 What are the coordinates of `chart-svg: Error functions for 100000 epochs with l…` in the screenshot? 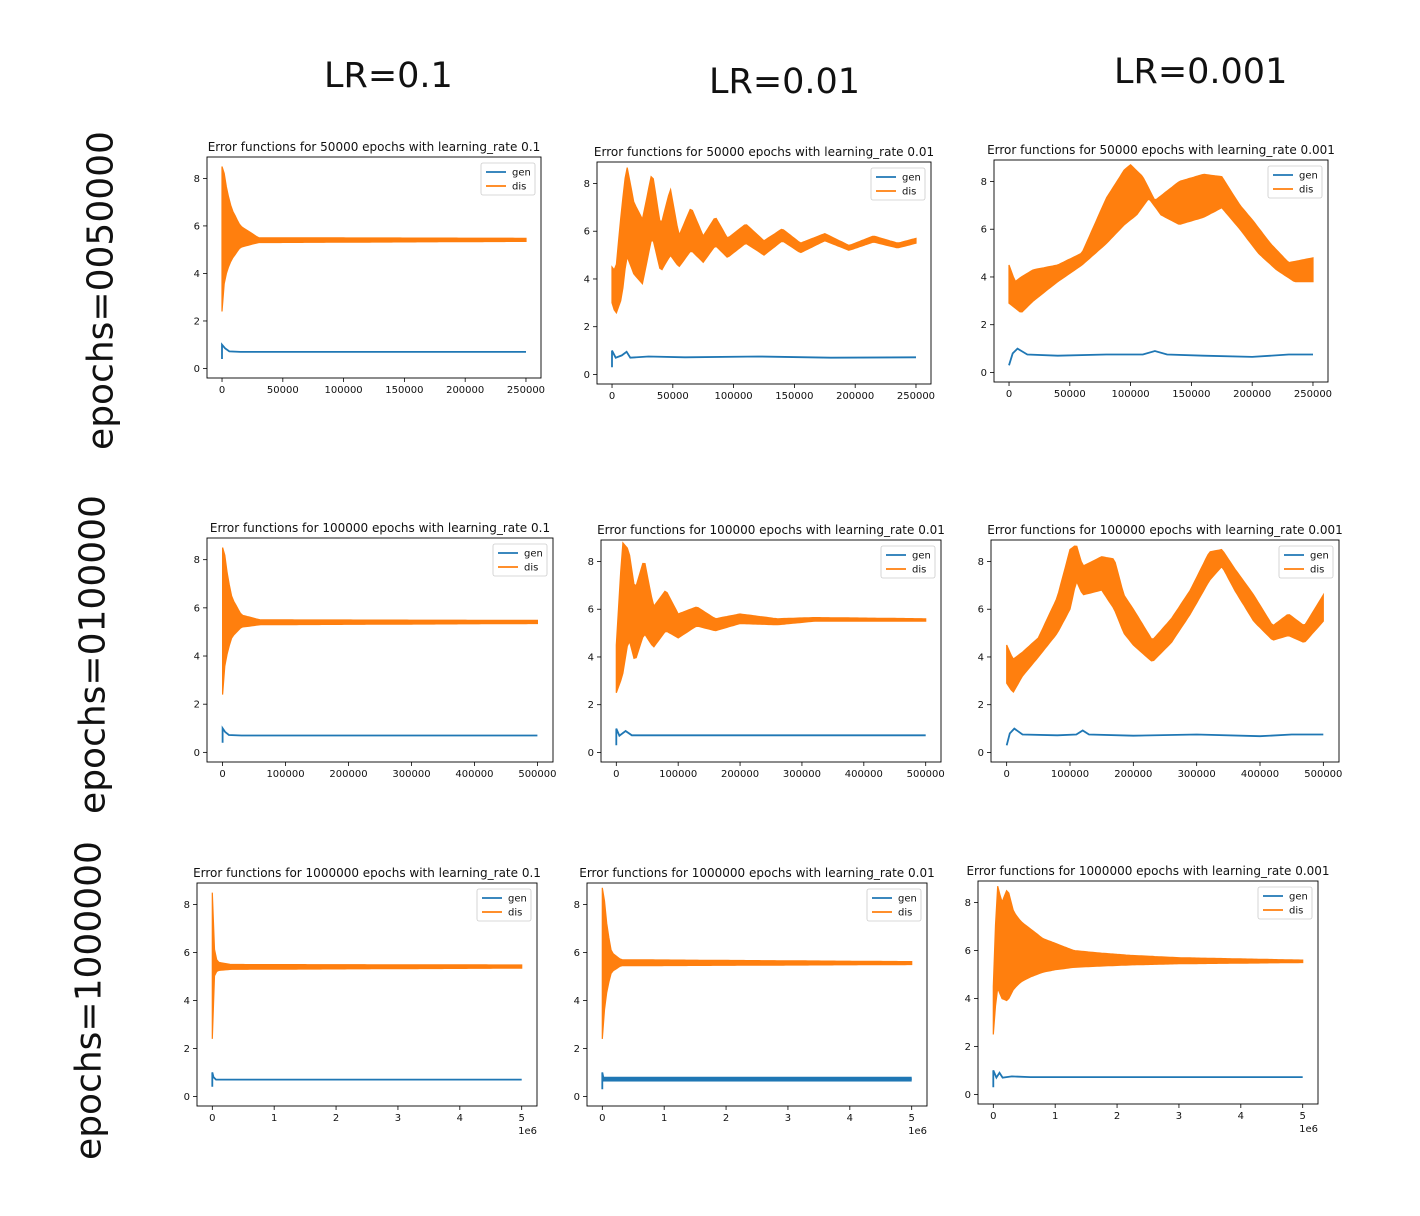 It's located at (375, 650).